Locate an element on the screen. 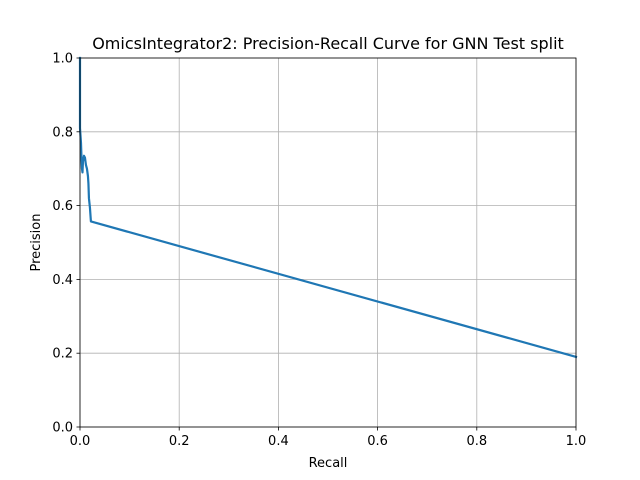 The image size is (640, 480). y-tick-label: 0.2 is located at coordinates (62, 354).